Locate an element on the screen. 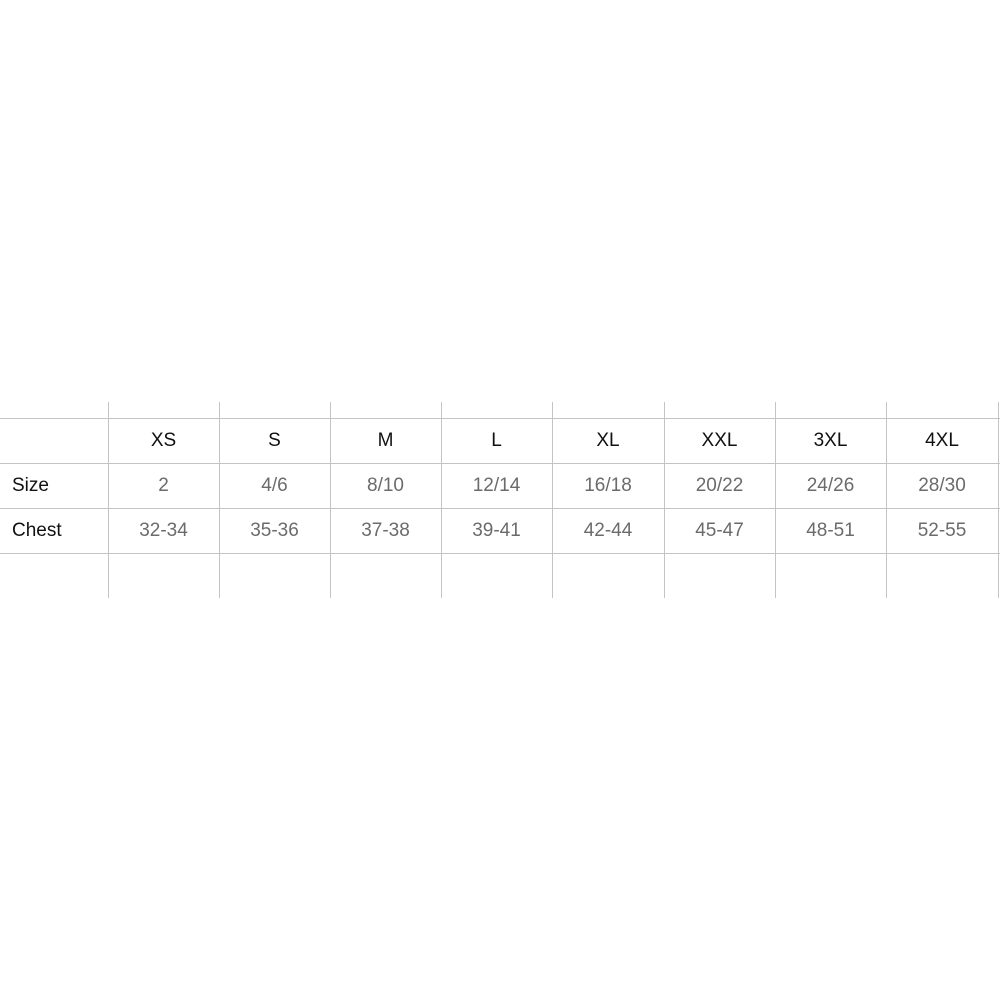 This screenshot has width=1000, height=1000. column-header: XS is located at coordinates (163, 440).